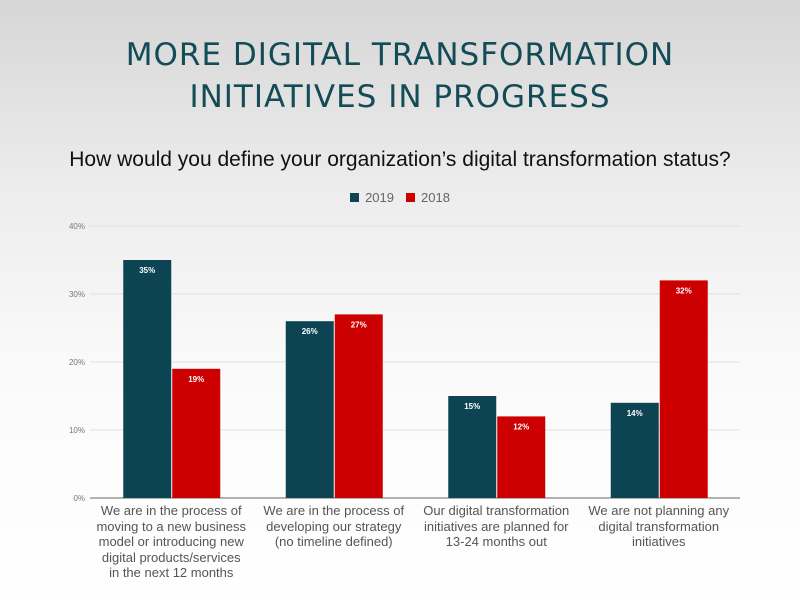 Image resolution: width=800 pixels, height=611 pixels. What do you see at coordinates (472, 406) in the screenshot?
I see `data-label-2019: 15%` at bounding box center [472, 406].